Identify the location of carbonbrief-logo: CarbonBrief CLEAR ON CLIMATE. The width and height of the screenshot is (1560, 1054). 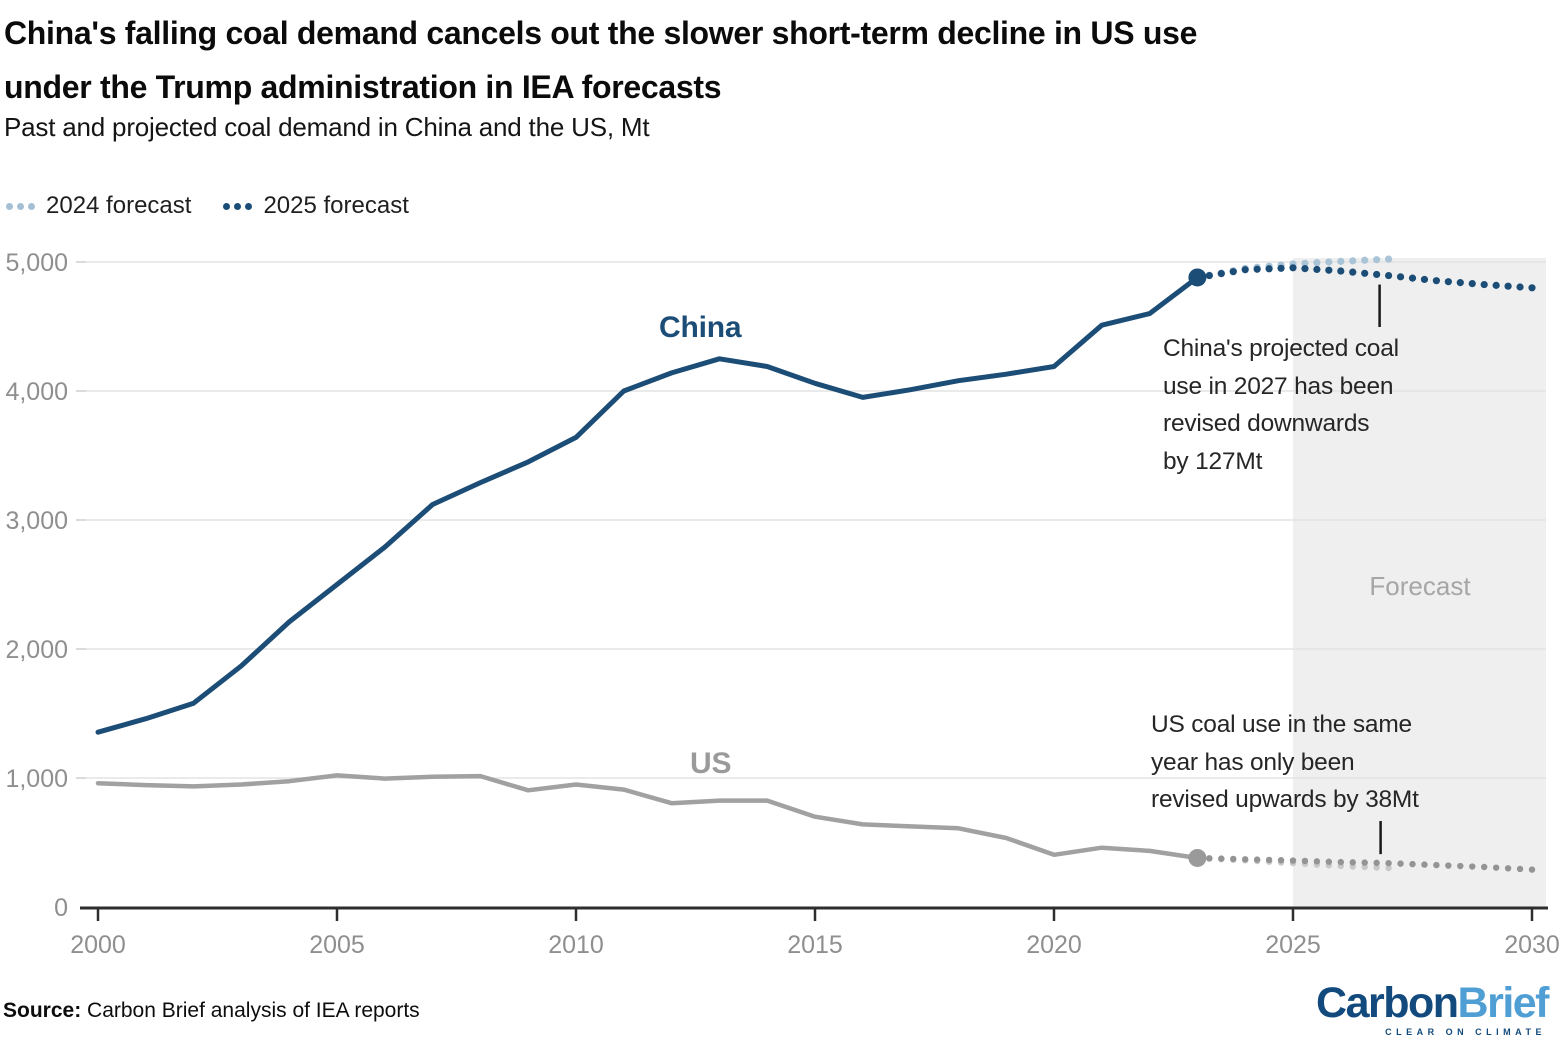
(1432, 1008).